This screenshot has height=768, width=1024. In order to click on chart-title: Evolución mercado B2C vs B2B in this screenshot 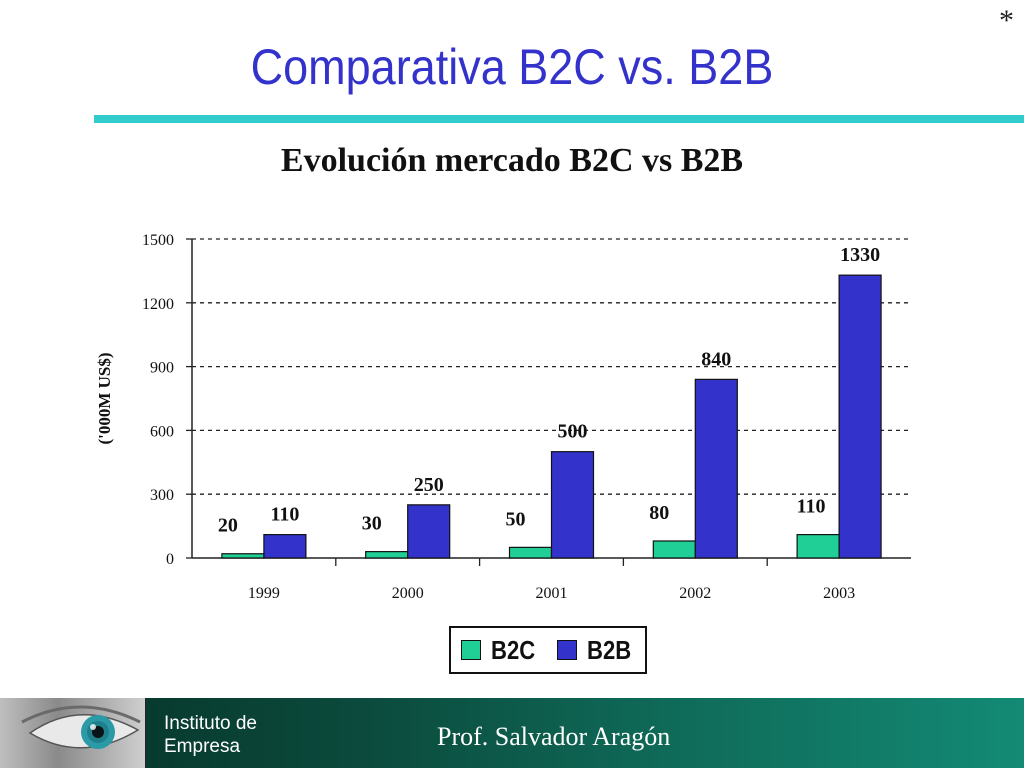, I will do `click(512, 160)`.